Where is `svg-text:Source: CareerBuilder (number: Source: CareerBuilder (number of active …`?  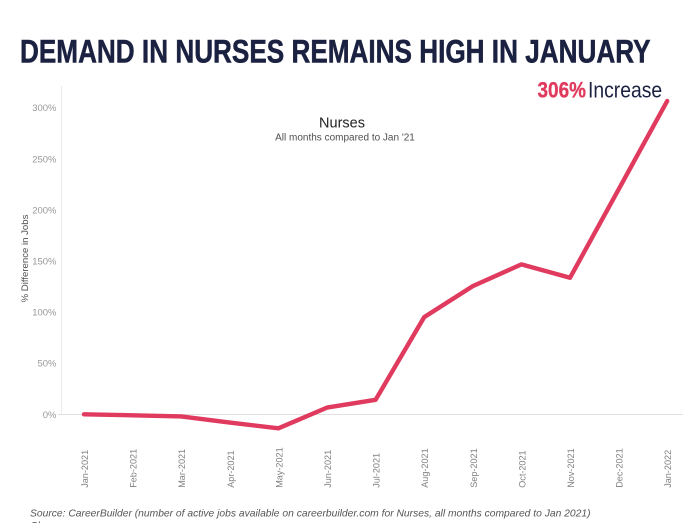 svg-text:Source: CareerBuilder (number: Source: CareerBuilder (number of active … is located at coordinates (310, 514).